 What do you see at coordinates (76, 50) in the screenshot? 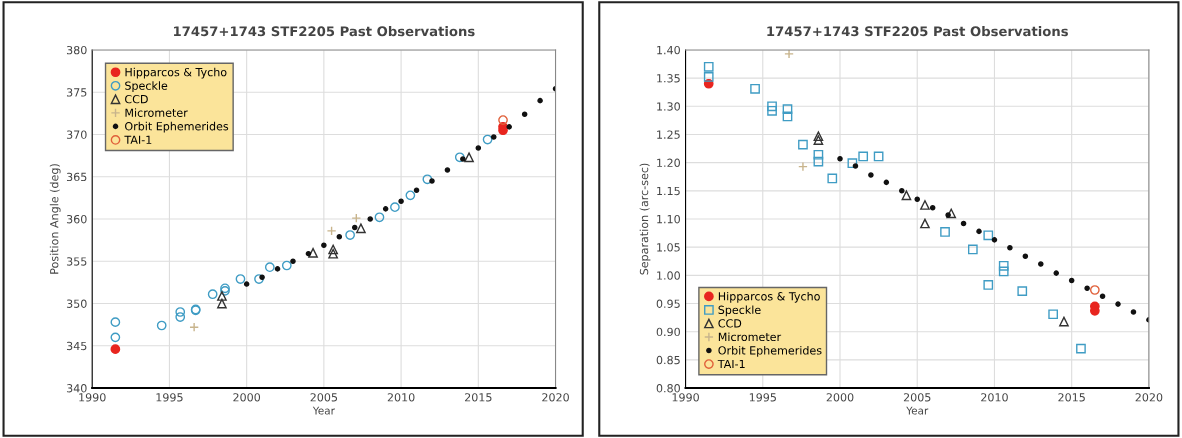
I see `y-tick-label: 380` at bounding box center [76, 50].